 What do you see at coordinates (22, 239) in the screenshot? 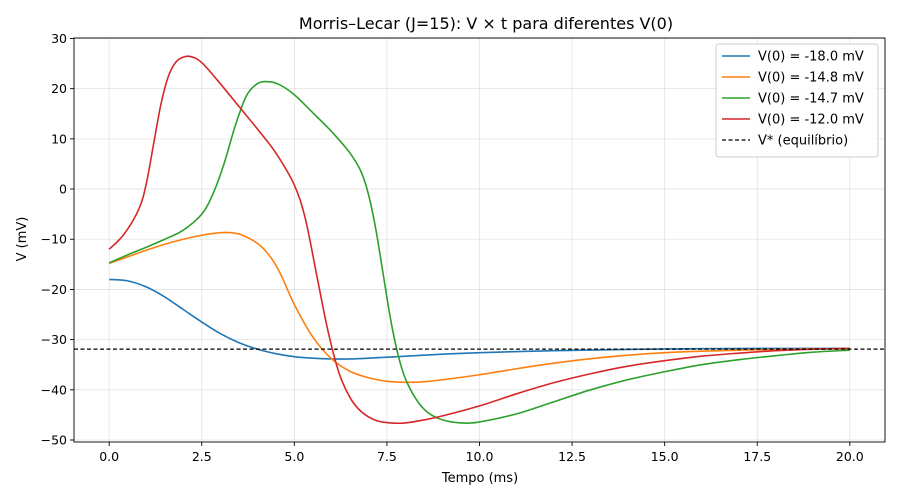
I see `y-axis-label: V (mV)` at bounding box center [22, 239].